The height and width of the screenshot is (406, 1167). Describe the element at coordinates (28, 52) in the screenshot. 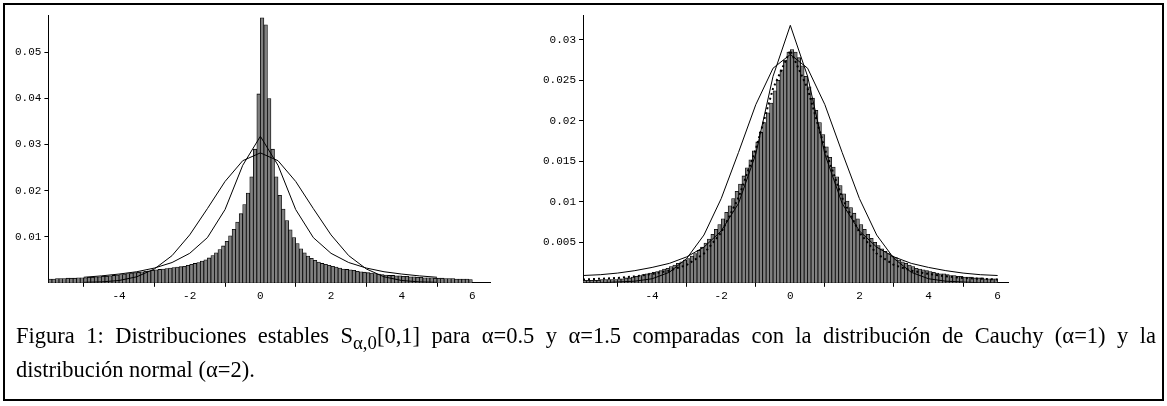

I see `y-tick-label: 0.05` at that location.